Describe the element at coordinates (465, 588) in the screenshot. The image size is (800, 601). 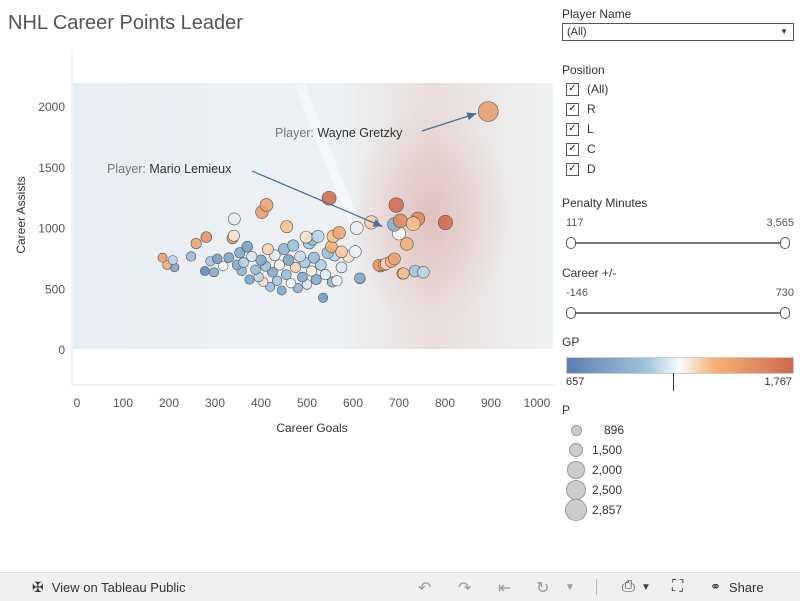
I see `redo-icon: ↷` at that location.